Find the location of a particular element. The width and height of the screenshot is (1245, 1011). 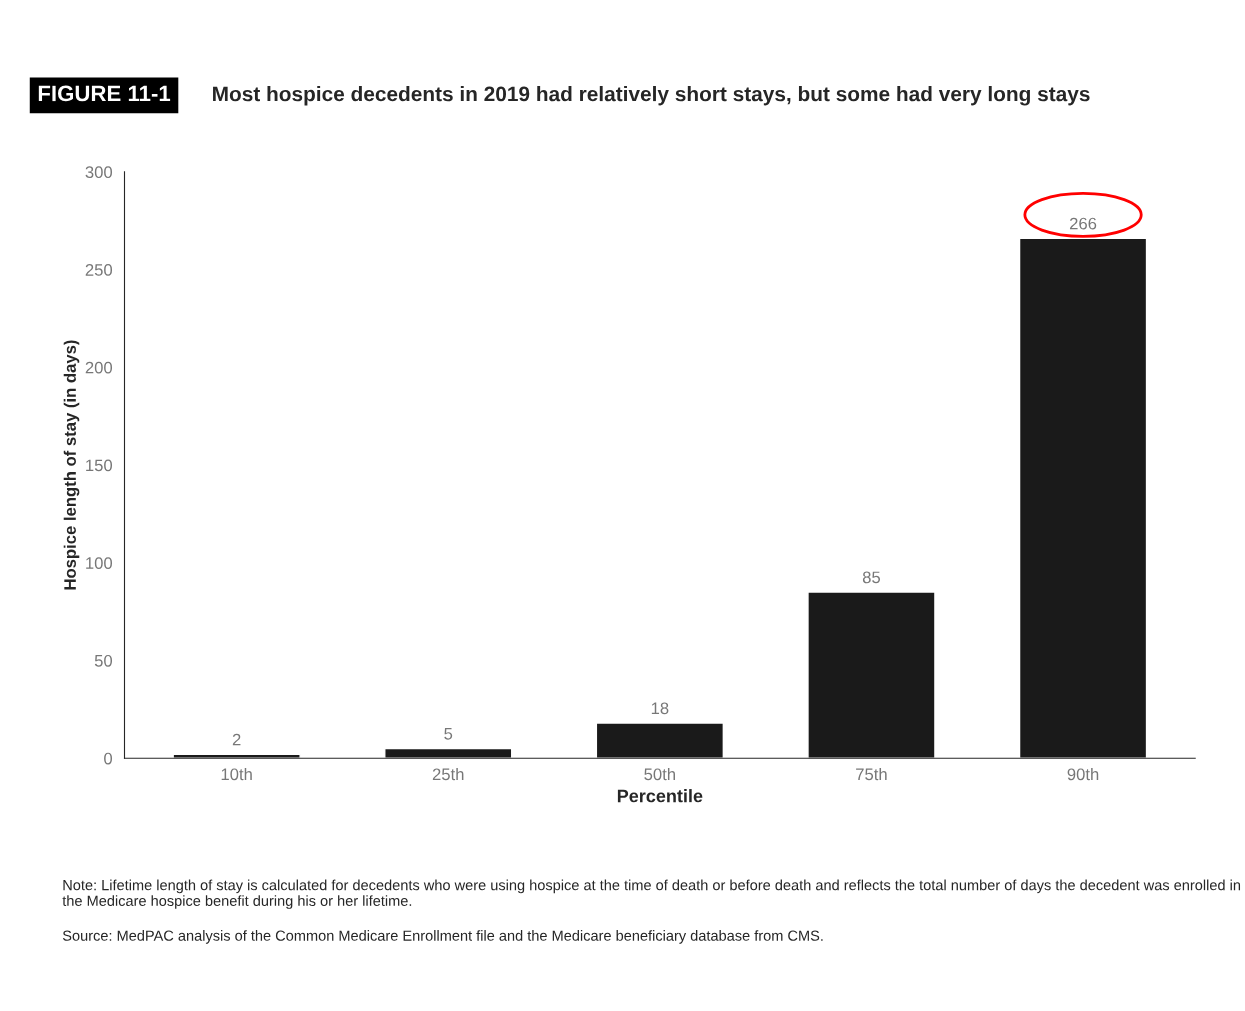

y-tick-label: 0 is located at coordinates (108, 758).